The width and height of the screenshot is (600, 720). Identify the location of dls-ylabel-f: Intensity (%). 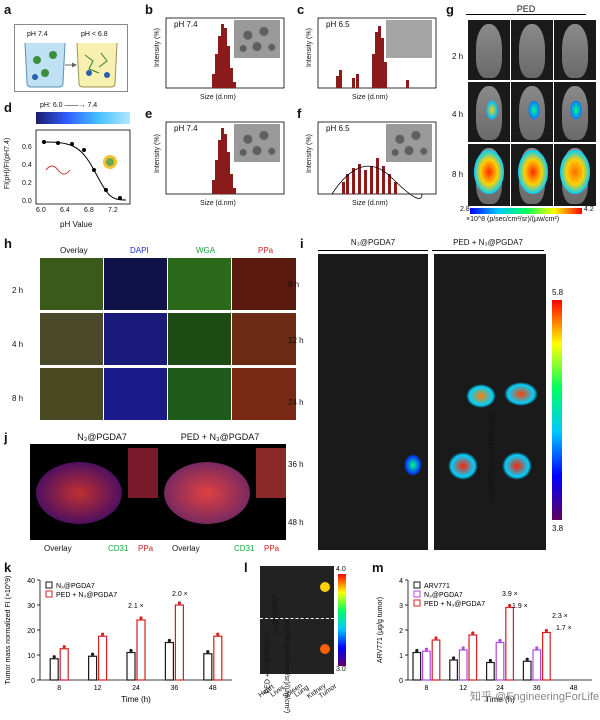
(309, 153).